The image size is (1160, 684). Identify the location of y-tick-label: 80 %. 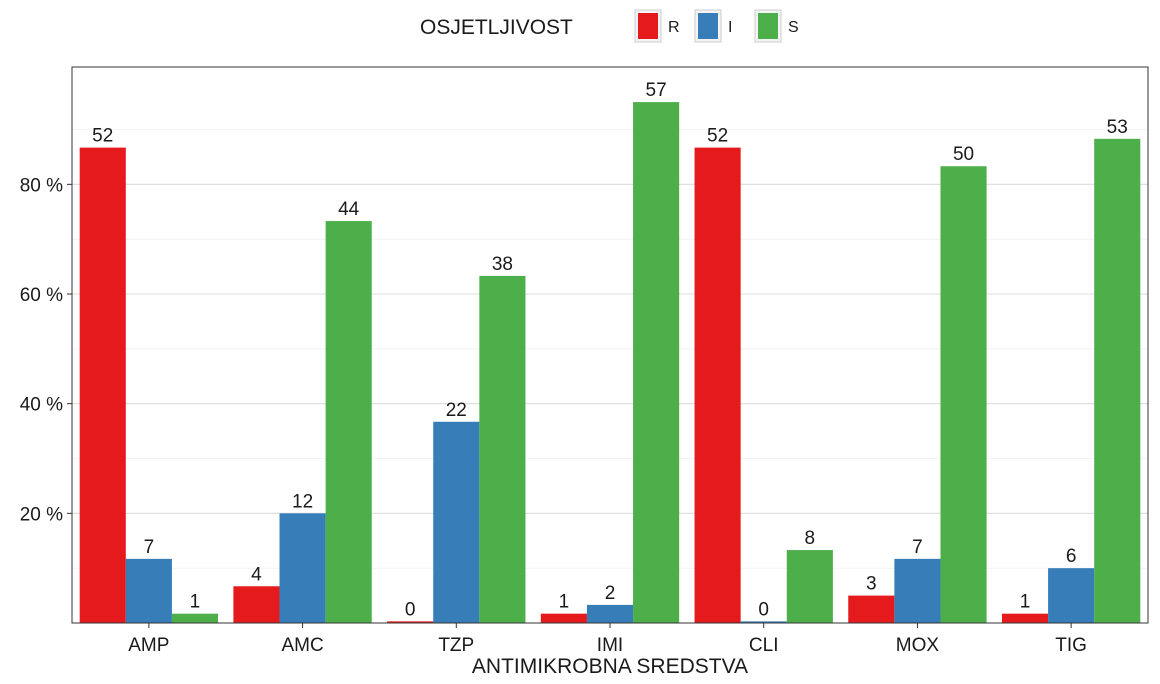
(41, 185).